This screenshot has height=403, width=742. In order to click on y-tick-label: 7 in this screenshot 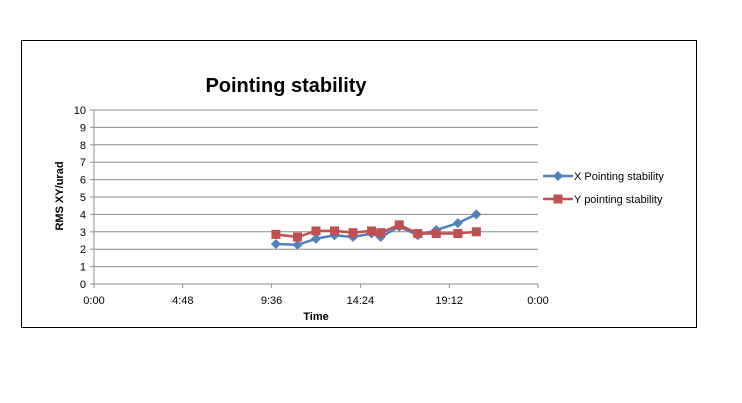, I will do `click(83, 163)`.